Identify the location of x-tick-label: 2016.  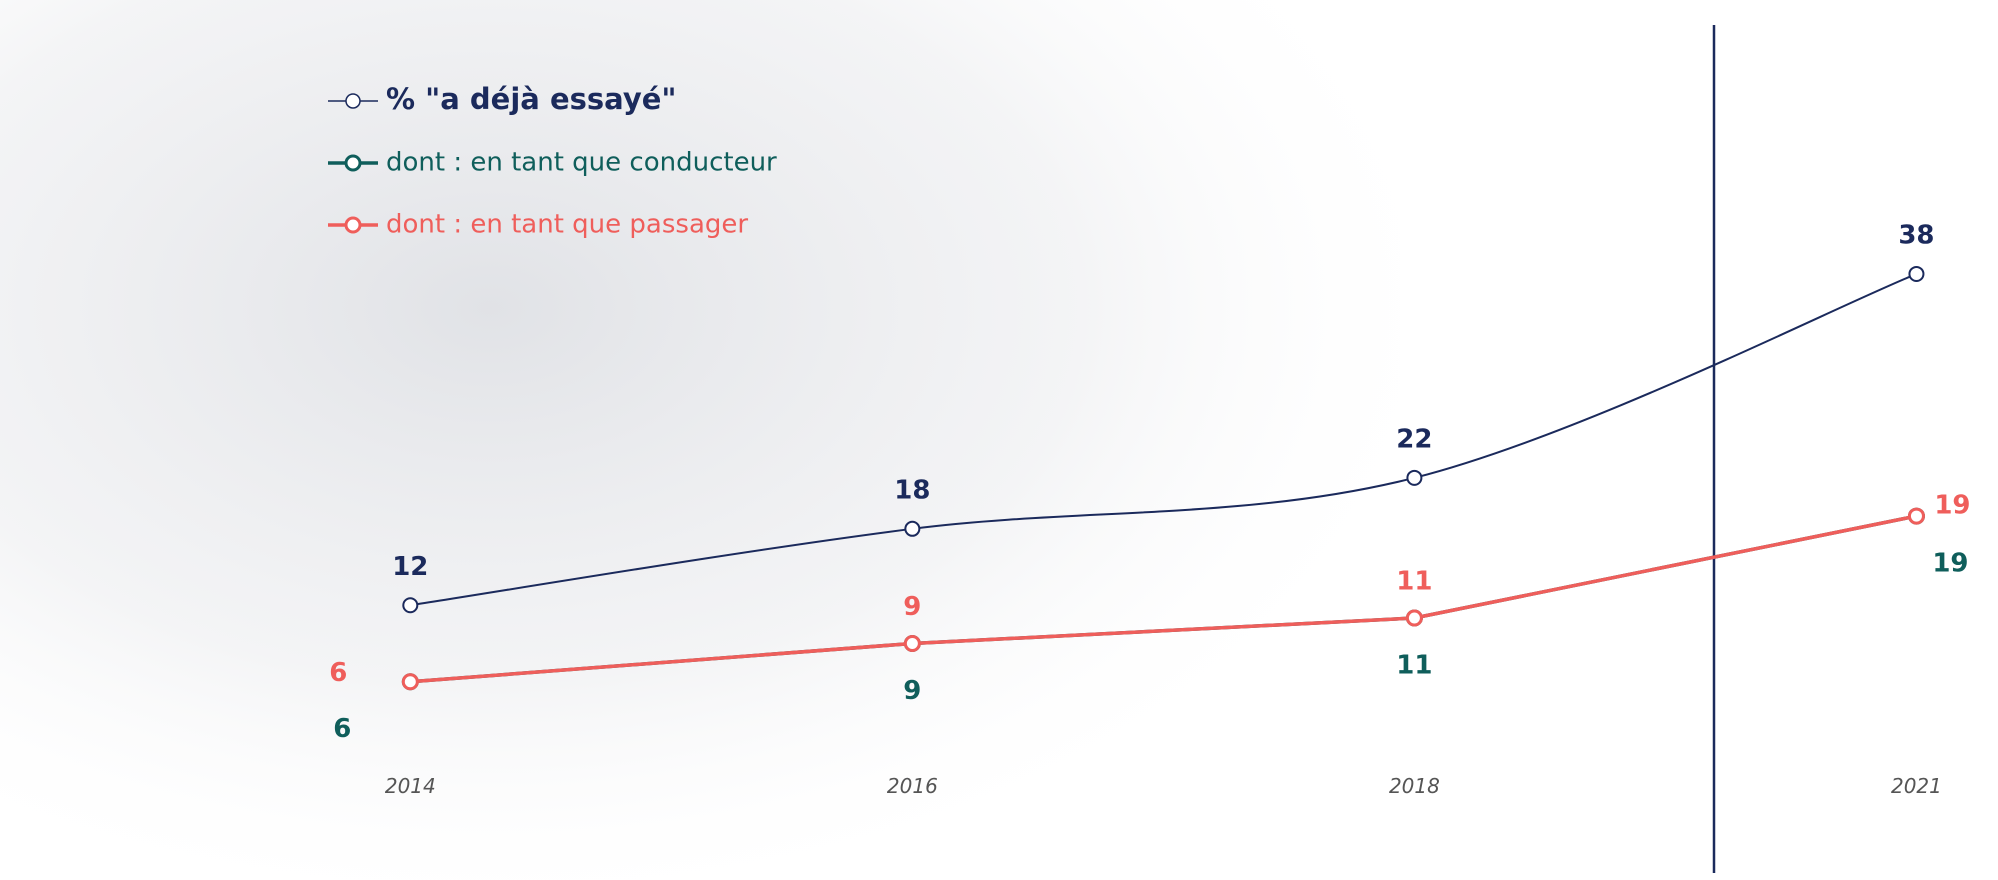
(912, 786).